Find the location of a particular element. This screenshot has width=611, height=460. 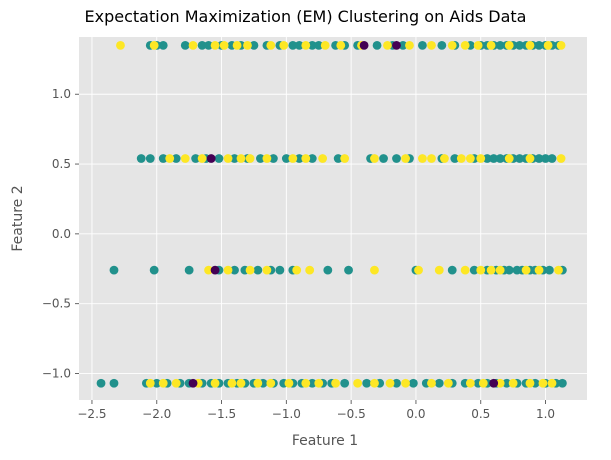

x-tick-label: 1.0 is located at coordinates (545, 414).